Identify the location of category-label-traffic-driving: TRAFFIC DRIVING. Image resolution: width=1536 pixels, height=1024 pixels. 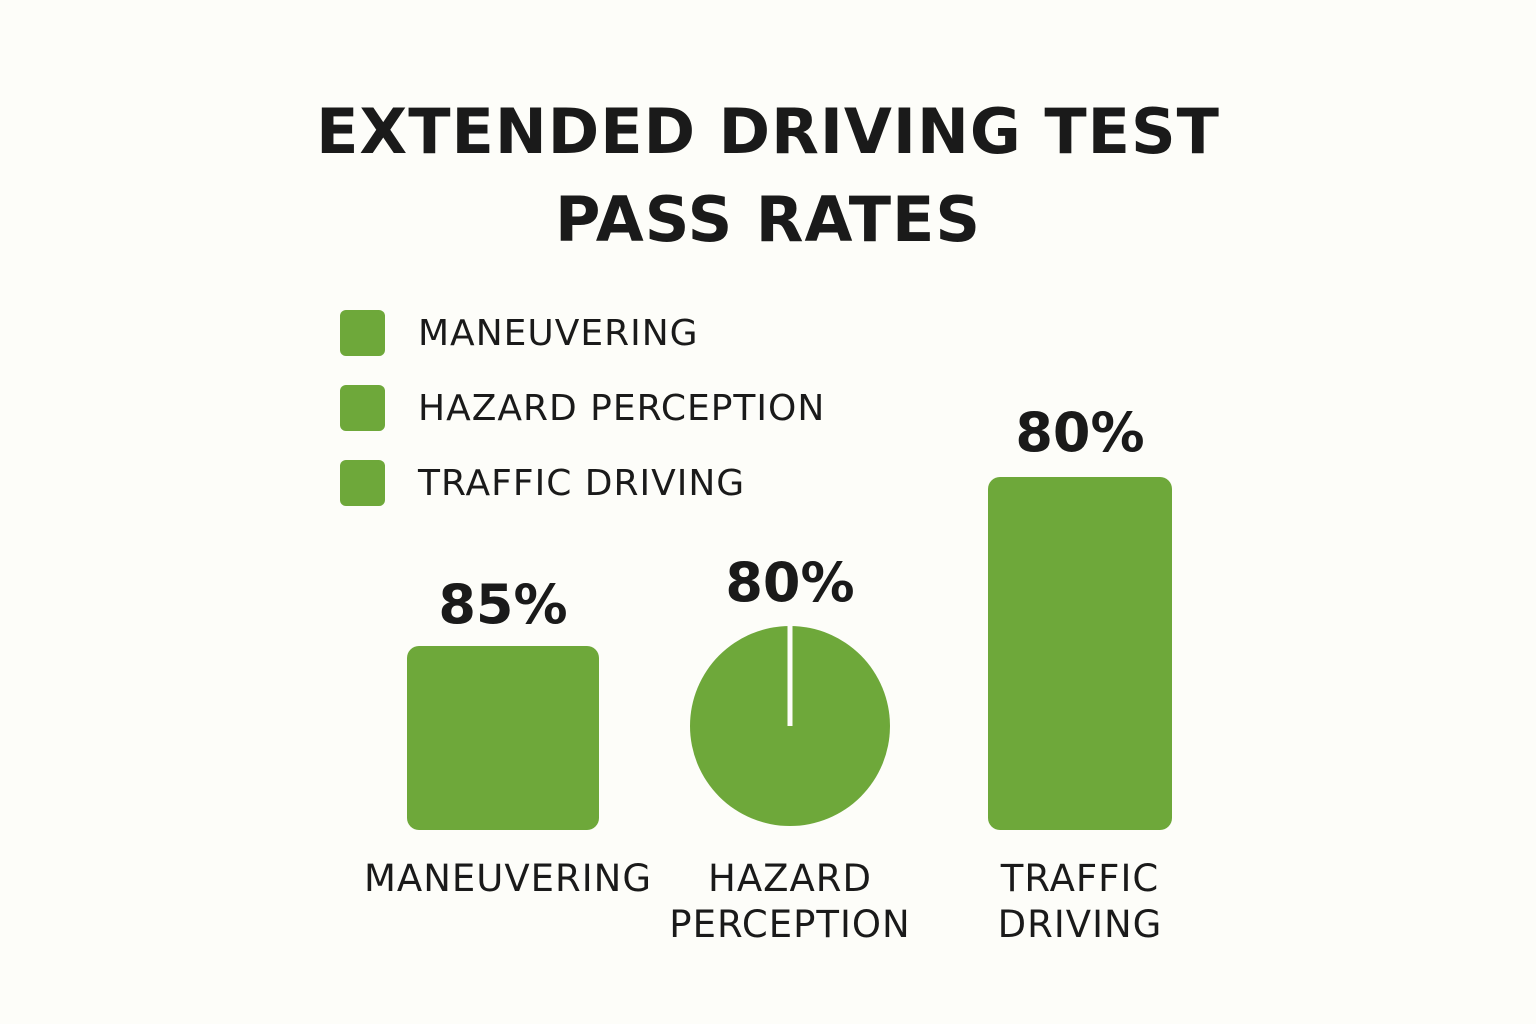
(1080, 901).